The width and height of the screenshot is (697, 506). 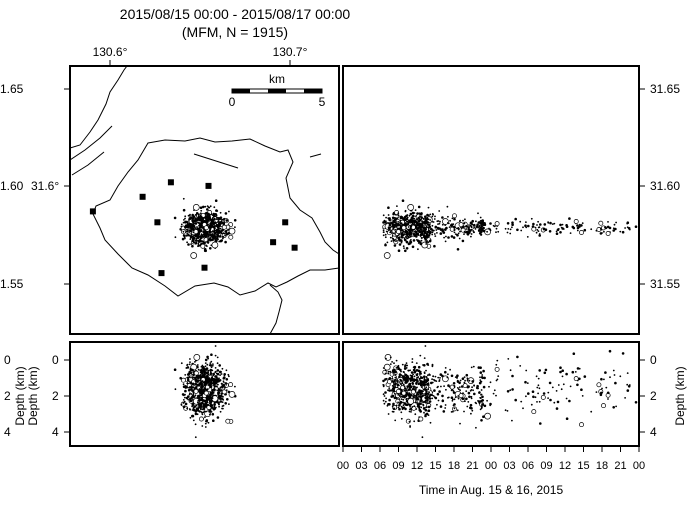 I want to click on time-axis-tick-label: 21, so click(x=472, y=466).